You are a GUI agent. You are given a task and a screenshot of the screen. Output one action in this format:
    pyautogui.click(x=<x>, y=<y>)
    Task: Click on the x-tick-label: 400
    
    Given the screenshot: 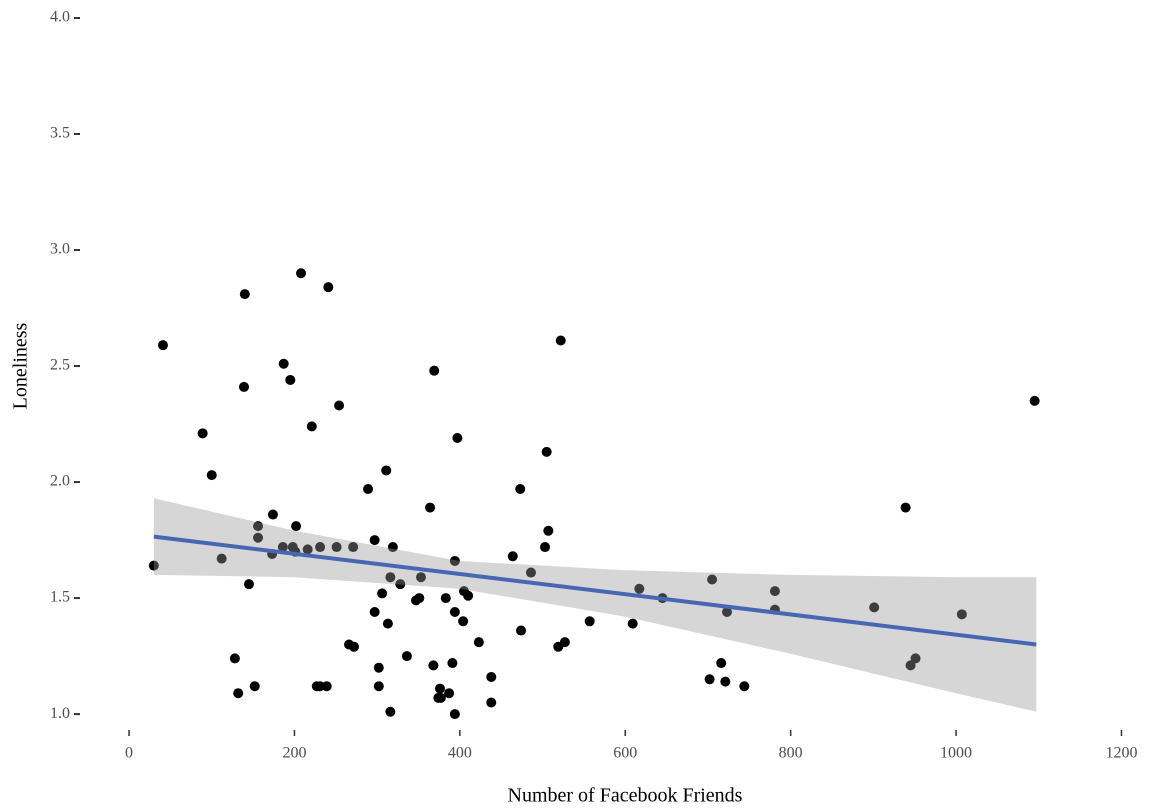 What is the action you would take?
    pyautogui.click(x=460, y=753)
    